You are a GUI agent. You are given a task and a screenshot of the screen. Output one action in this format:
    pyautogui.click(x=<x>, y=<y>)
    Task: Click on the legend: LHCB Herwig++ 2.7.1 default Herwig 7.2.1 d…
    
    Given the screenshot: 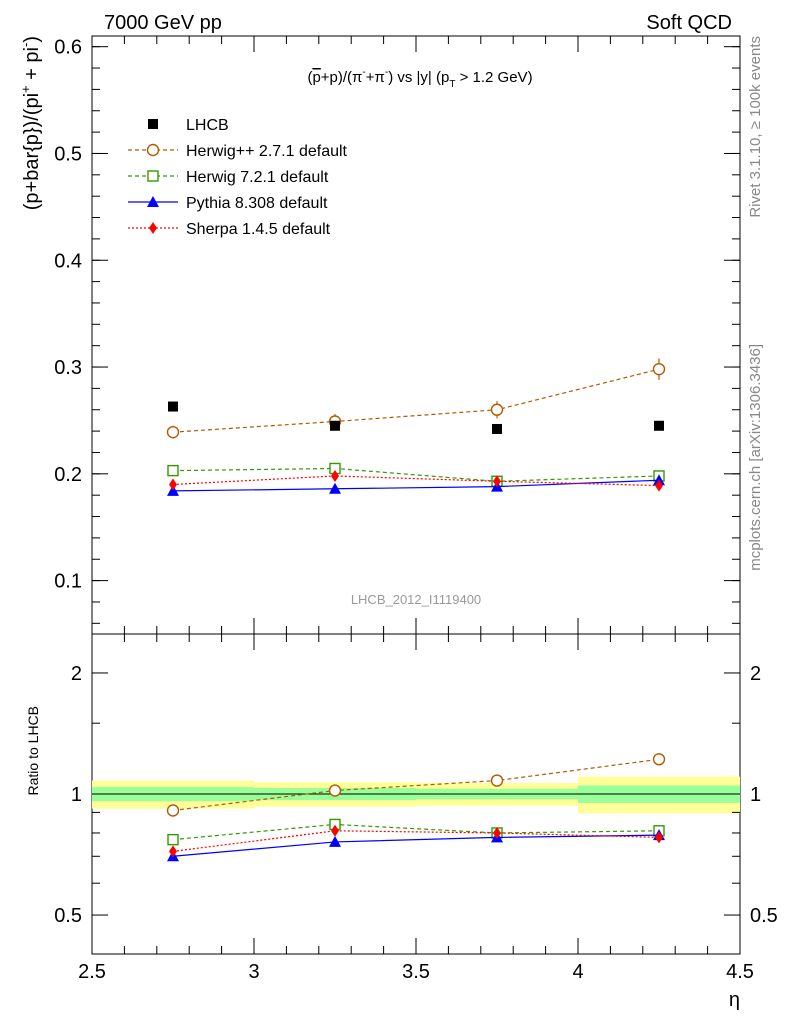 What is the action you would take?
    pyautogui.click(x=238, y=177)
    